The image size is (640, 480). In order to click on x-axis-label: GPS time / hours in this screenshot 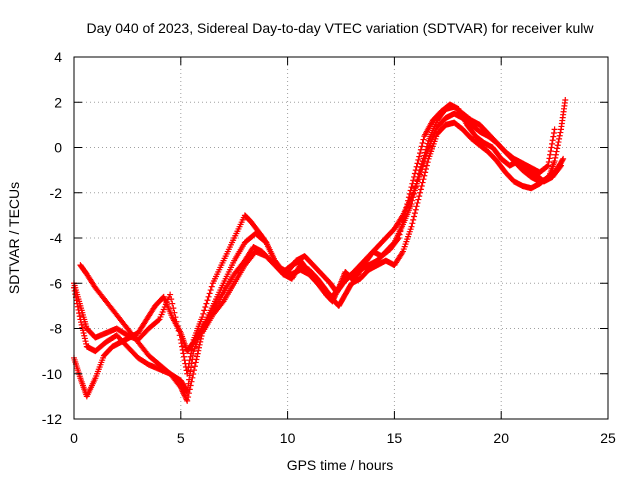, I will do `click(340, 465)`.